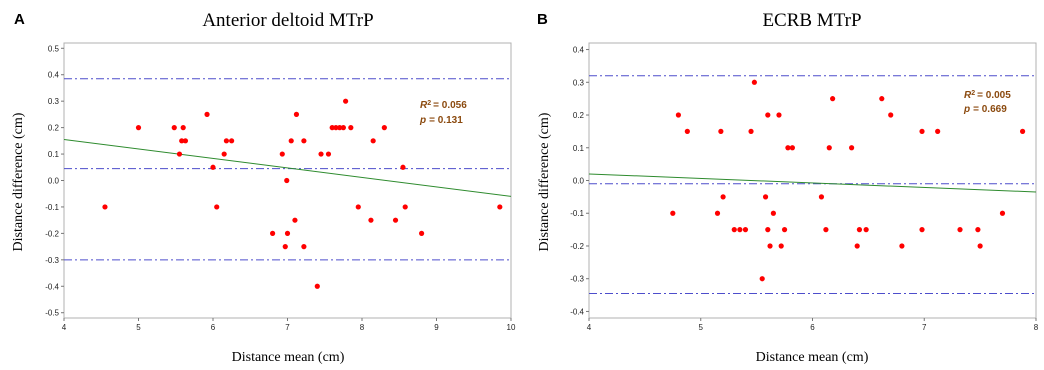 The width and height of the screenshot is (1044, 370). What do you see at coordinates (589, 327) in the screenshot?
I see `panel-b-x-tick-label: 4` at bounding box center [589, 327].